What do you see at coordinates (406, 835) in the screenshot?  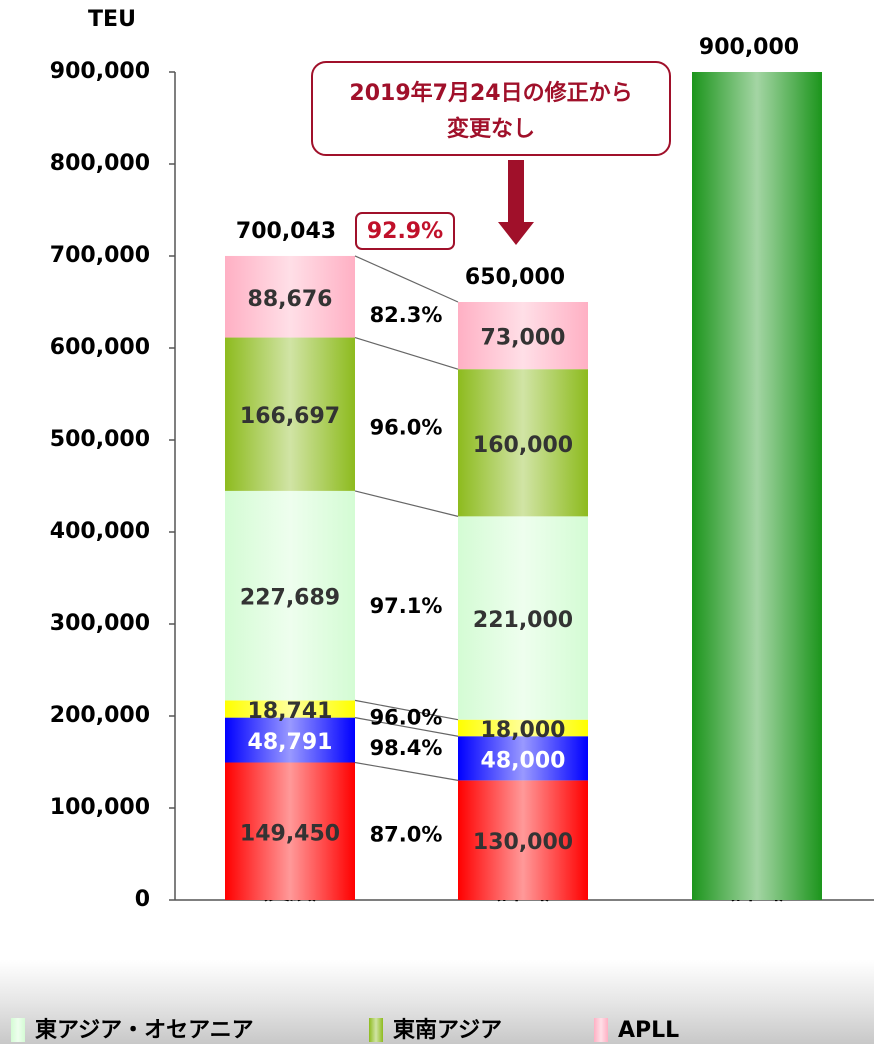 I see `ratio-label: 87.0%` at bounding box center [406, 835].